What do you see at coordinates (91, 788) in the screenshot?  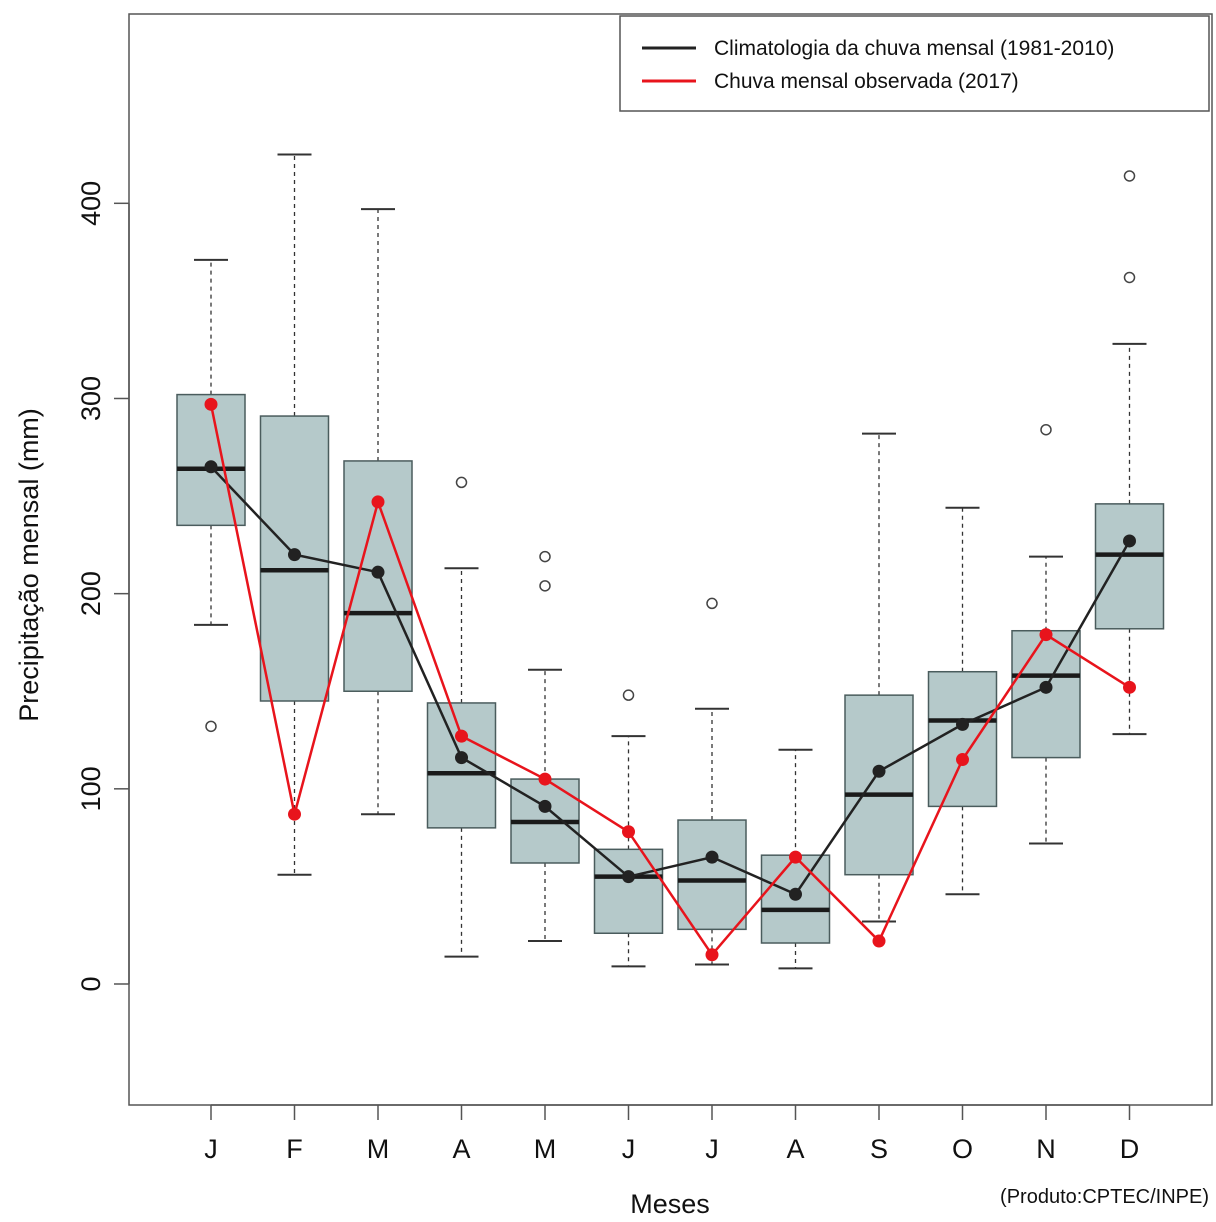 I see `y-tick-label: 100` at bounding box center [91, 788].